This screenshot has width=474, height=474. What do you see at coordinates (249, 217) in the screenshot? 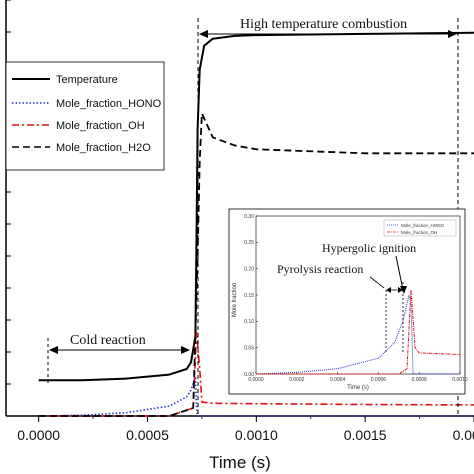
I see `inset-y-tick-label: 0.30` at bounding box center [249, 217].